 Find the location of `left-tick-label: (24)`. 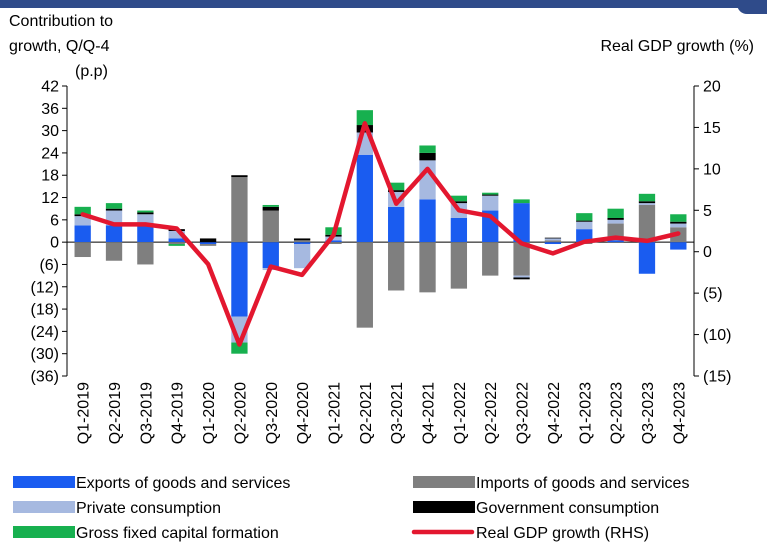

left-tick-label: (24) is located at coordinates (45, 332).